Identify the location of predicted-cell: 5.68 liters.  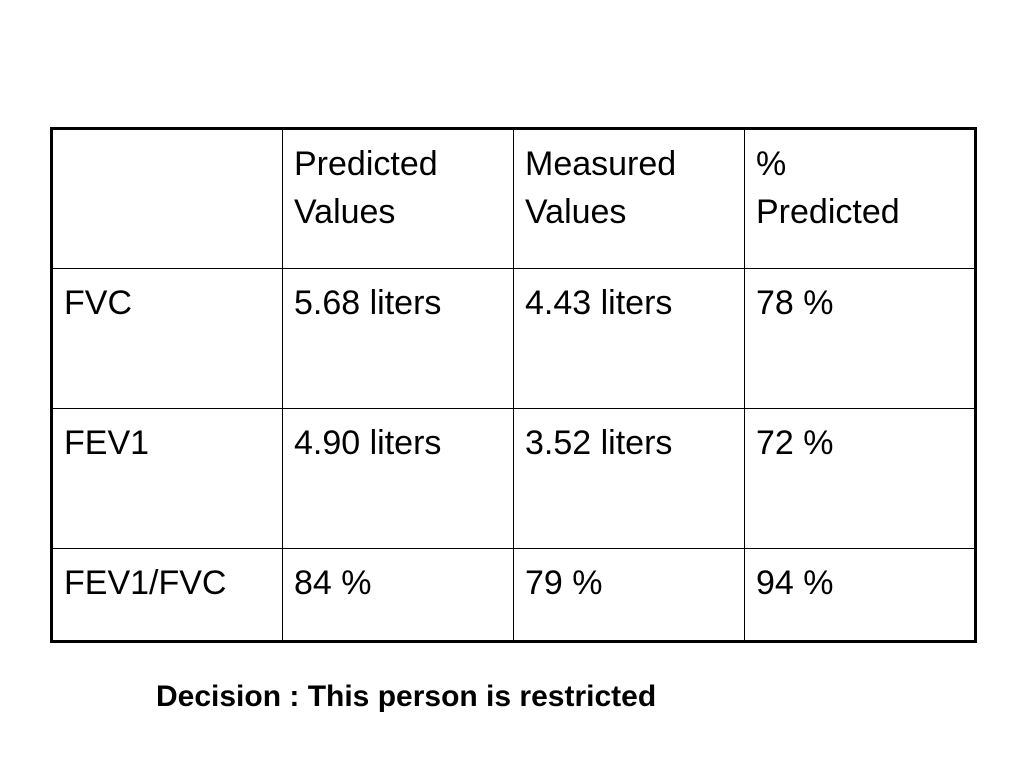
(398, 338).